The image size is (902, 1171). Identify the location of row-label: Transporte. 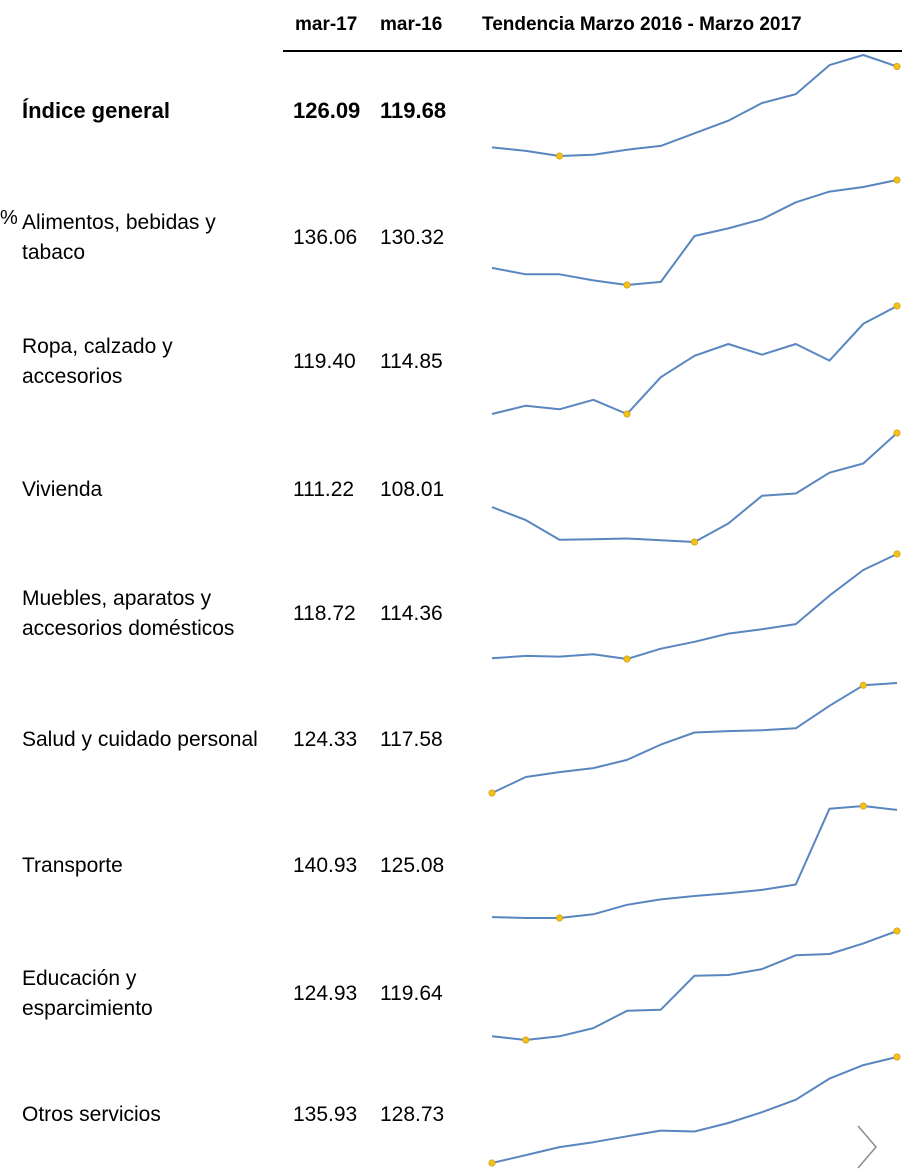
(72, 865).